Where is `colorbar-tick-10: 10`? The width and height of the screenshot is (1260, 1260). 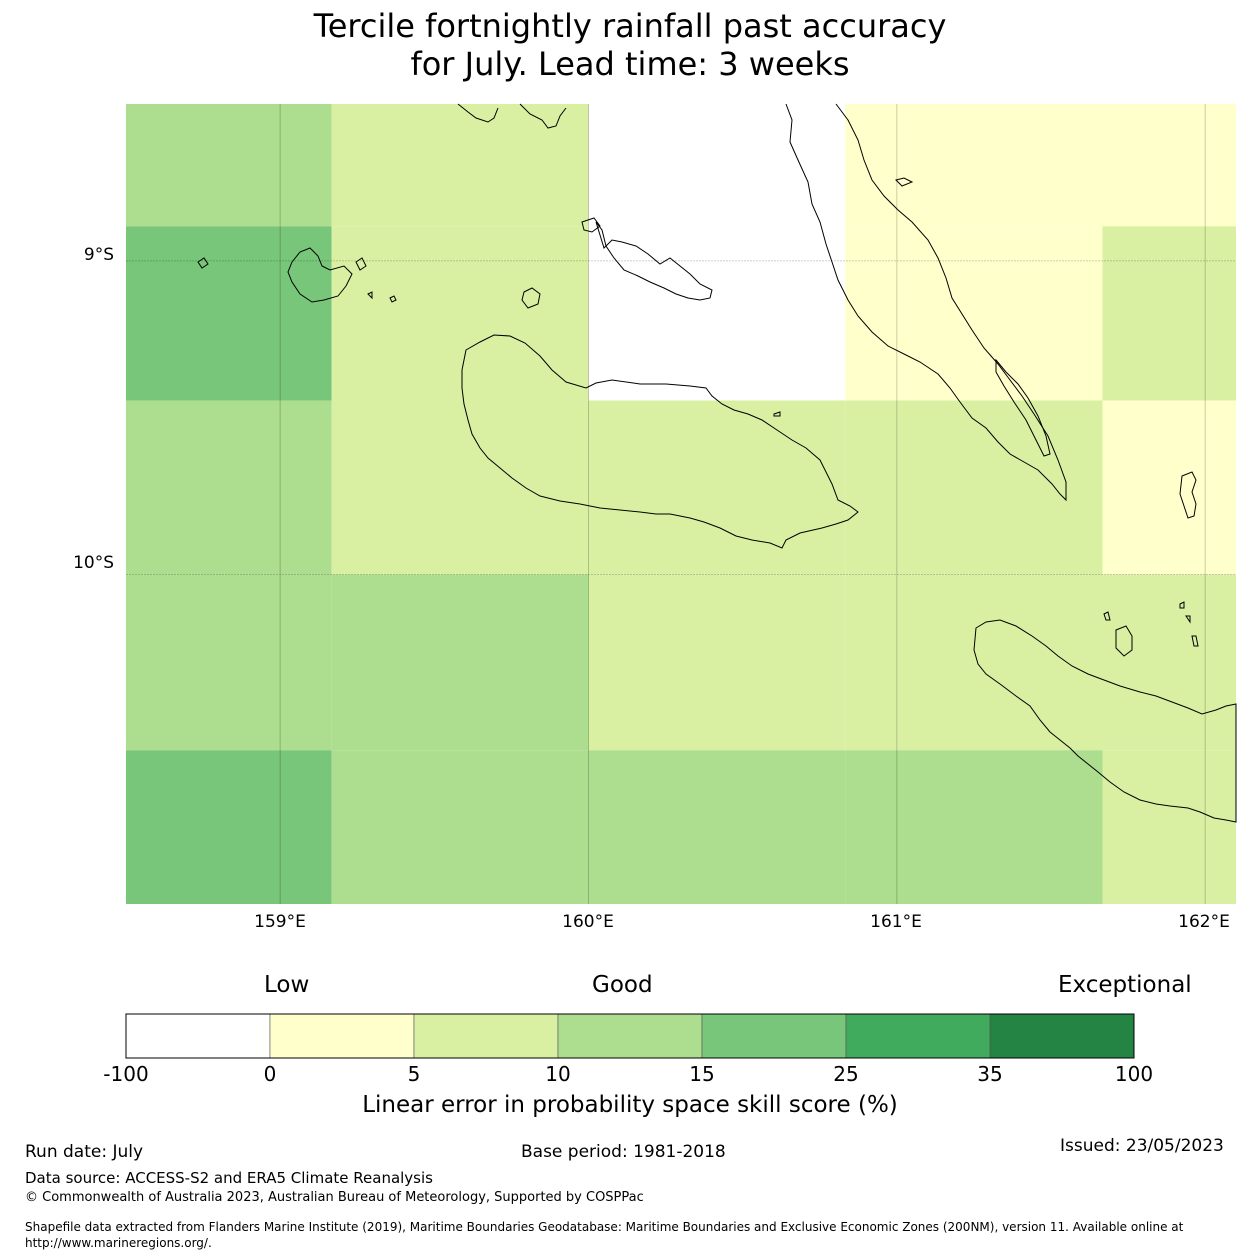 colorbar-tick-10: 10 is located at coordinates (558, 1074).